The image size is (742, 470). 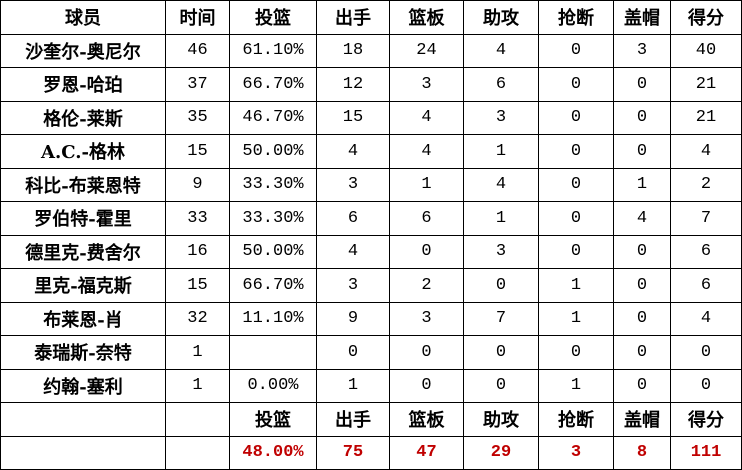 I want to click on cell-3: 1, so click(x=353, y=385).